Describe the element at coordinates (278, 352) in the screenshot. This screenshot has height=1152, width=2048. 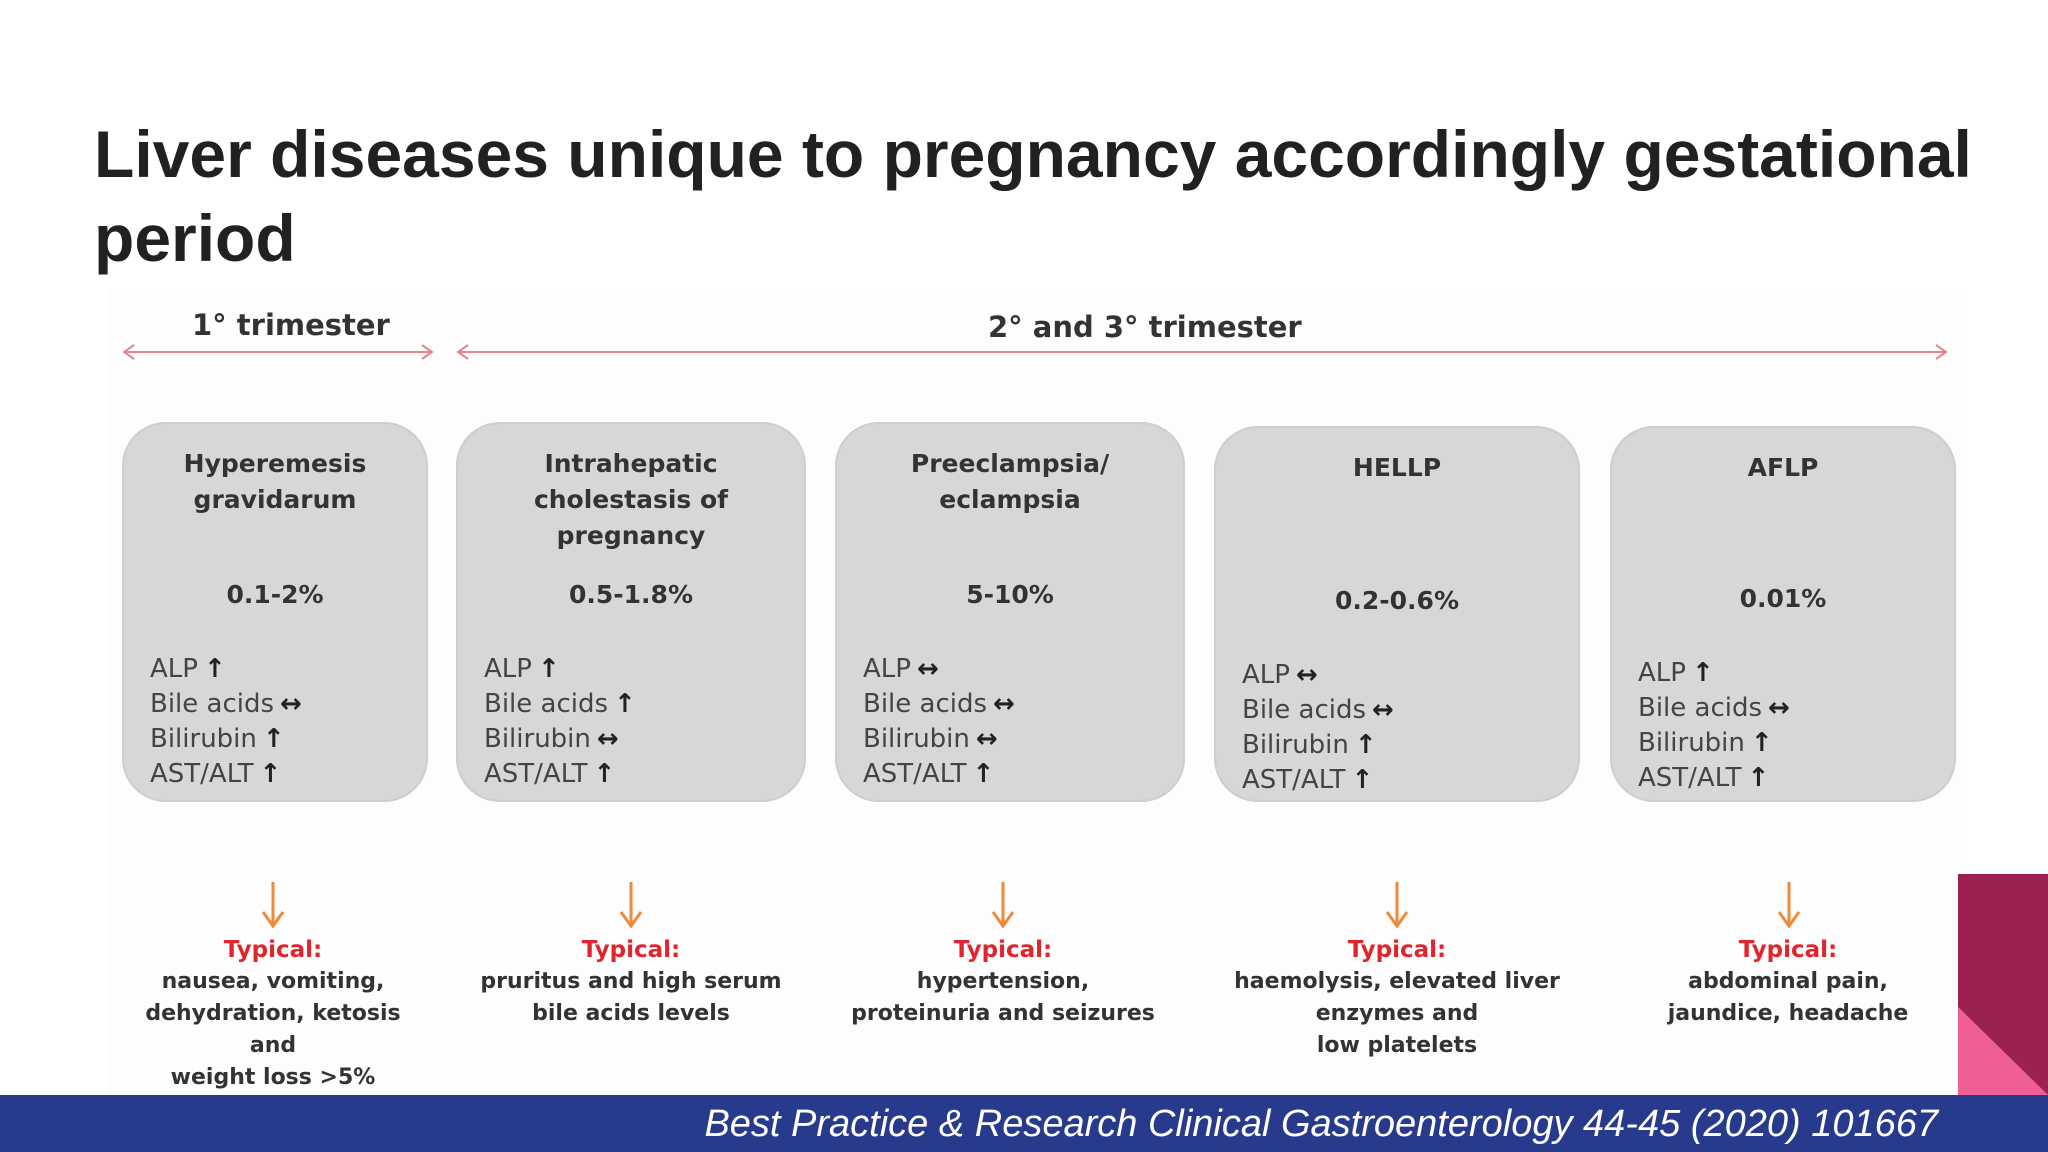
I see `first-trimester-arrow` at that location.